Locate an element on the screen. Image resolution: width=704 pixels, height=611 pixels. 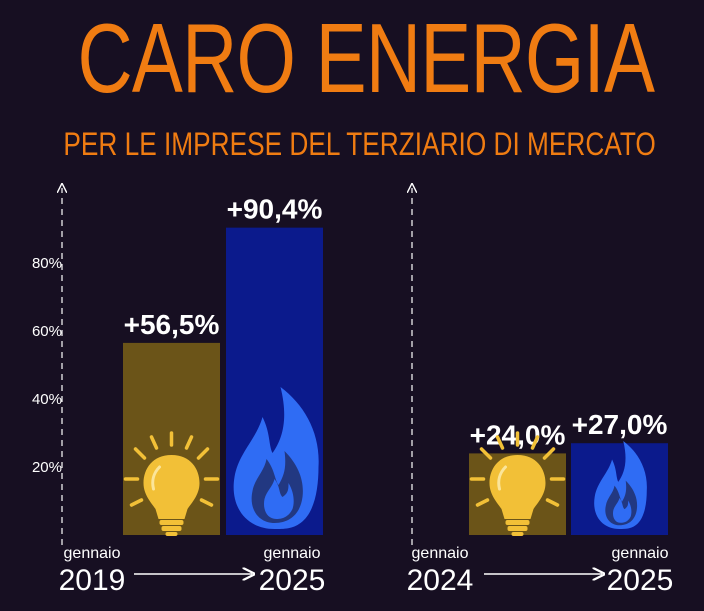
start-year-label: 2024 is located at coordinates (440, 580).